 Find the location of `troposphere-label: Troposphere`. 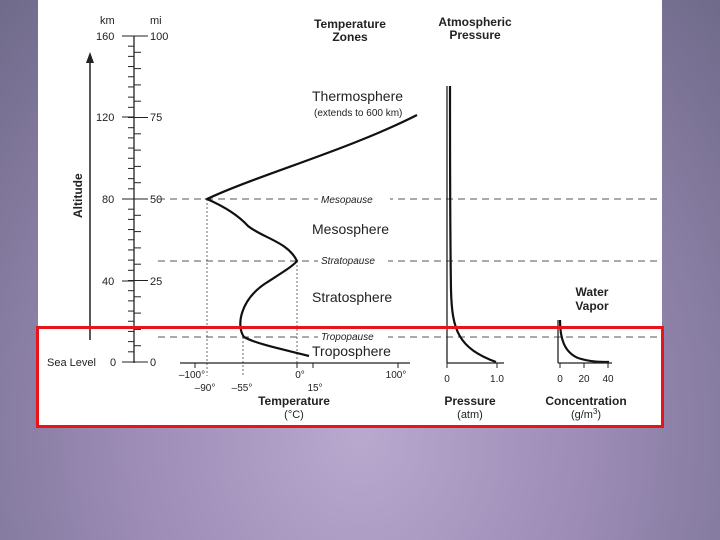

troposphere-label: Troposphere is located at coordinates (351, 351).